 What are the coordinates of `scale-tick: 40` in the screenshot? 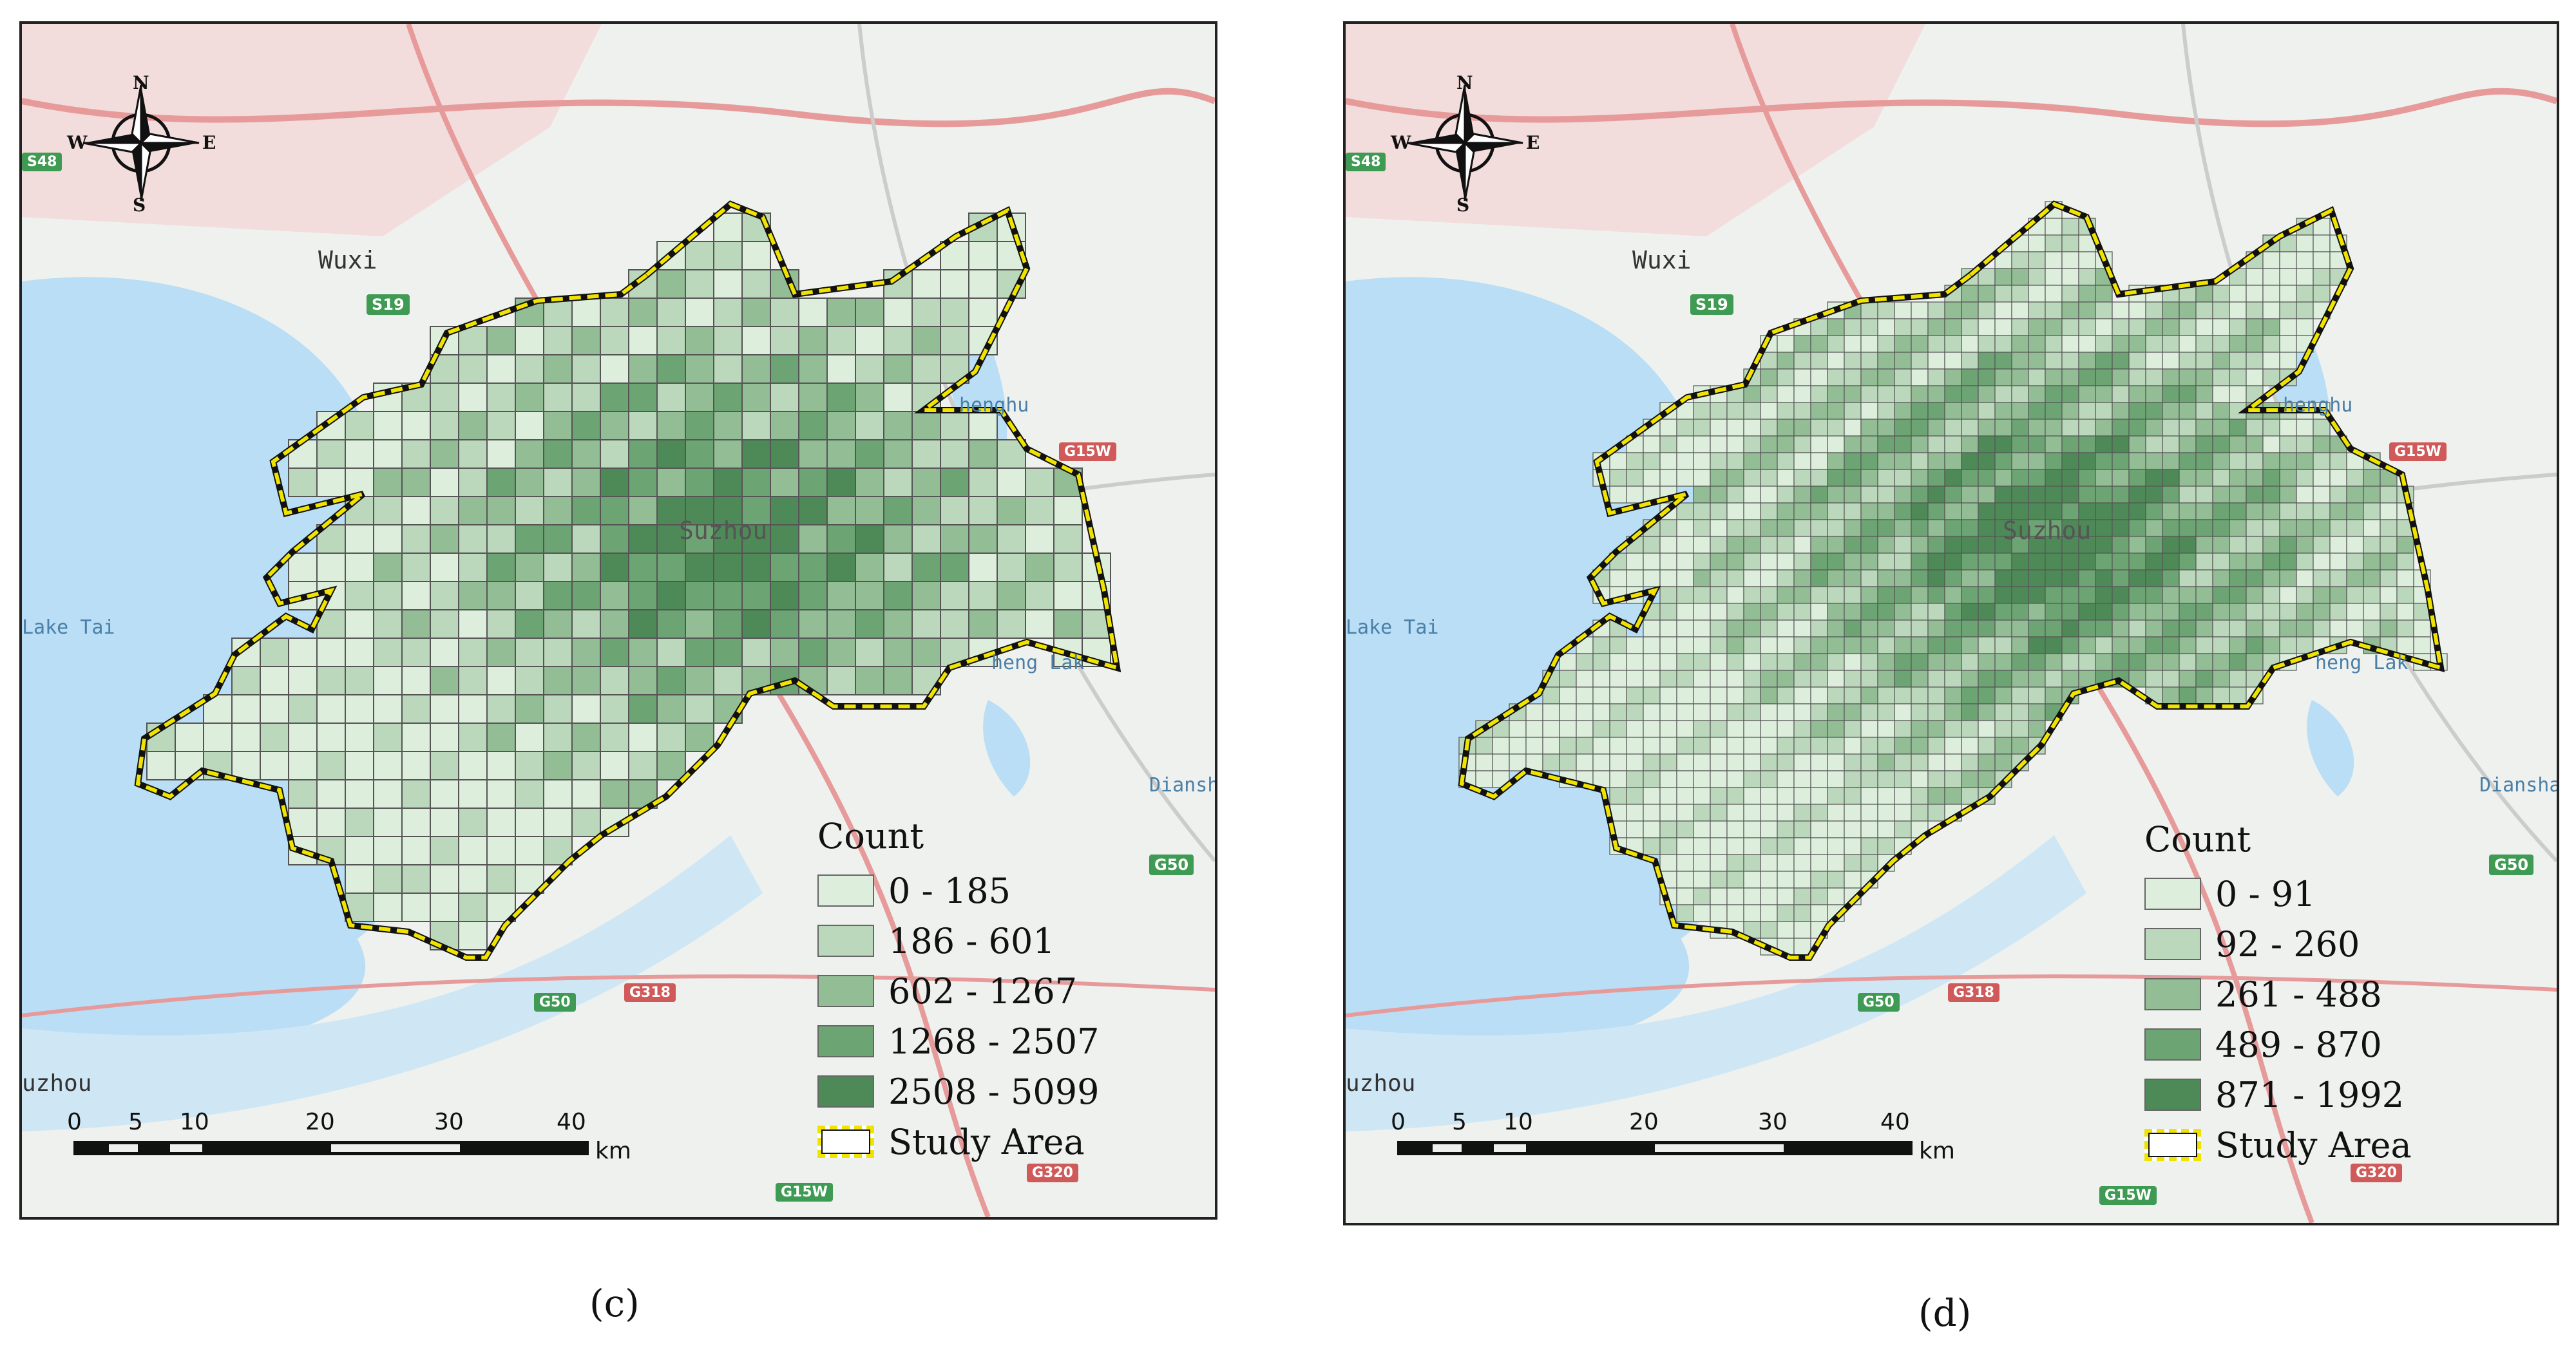 It's located at (571, 1122).